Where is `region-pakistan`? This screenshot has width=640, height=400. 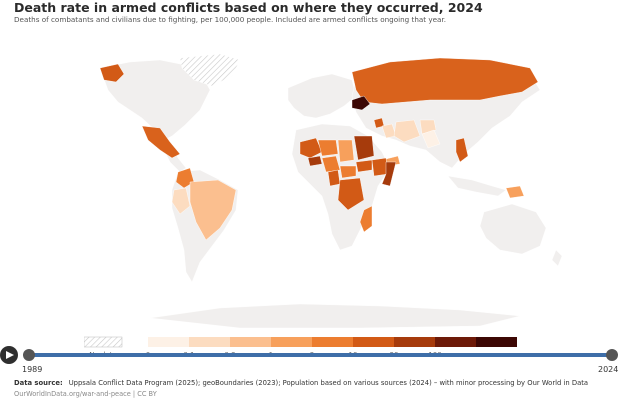
region-pakistan is located at coordinates (431, 139).